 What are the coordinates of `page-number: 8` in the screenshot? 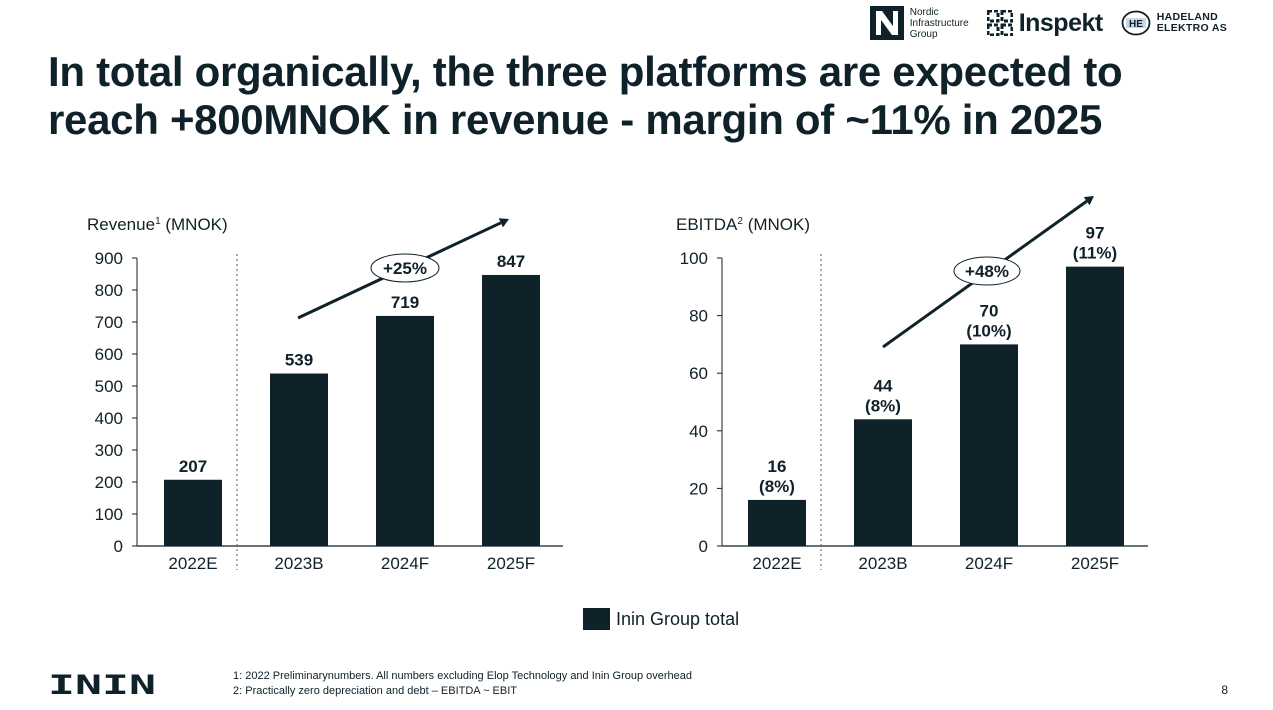 It's located at (1224, 690).